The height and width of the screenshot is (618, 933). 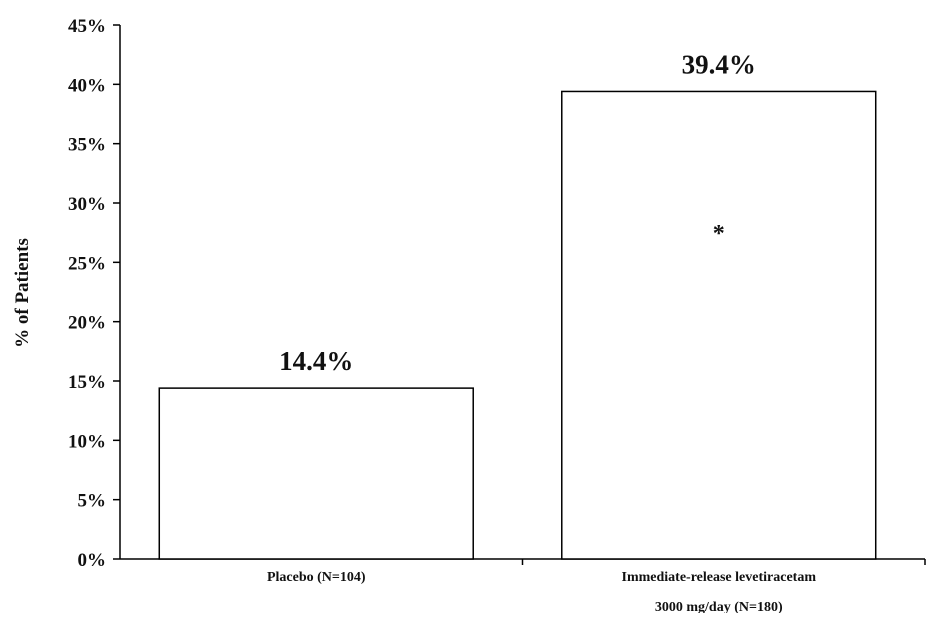 I want to click on y-tick-label: 0%, so click(x=92, y=560).